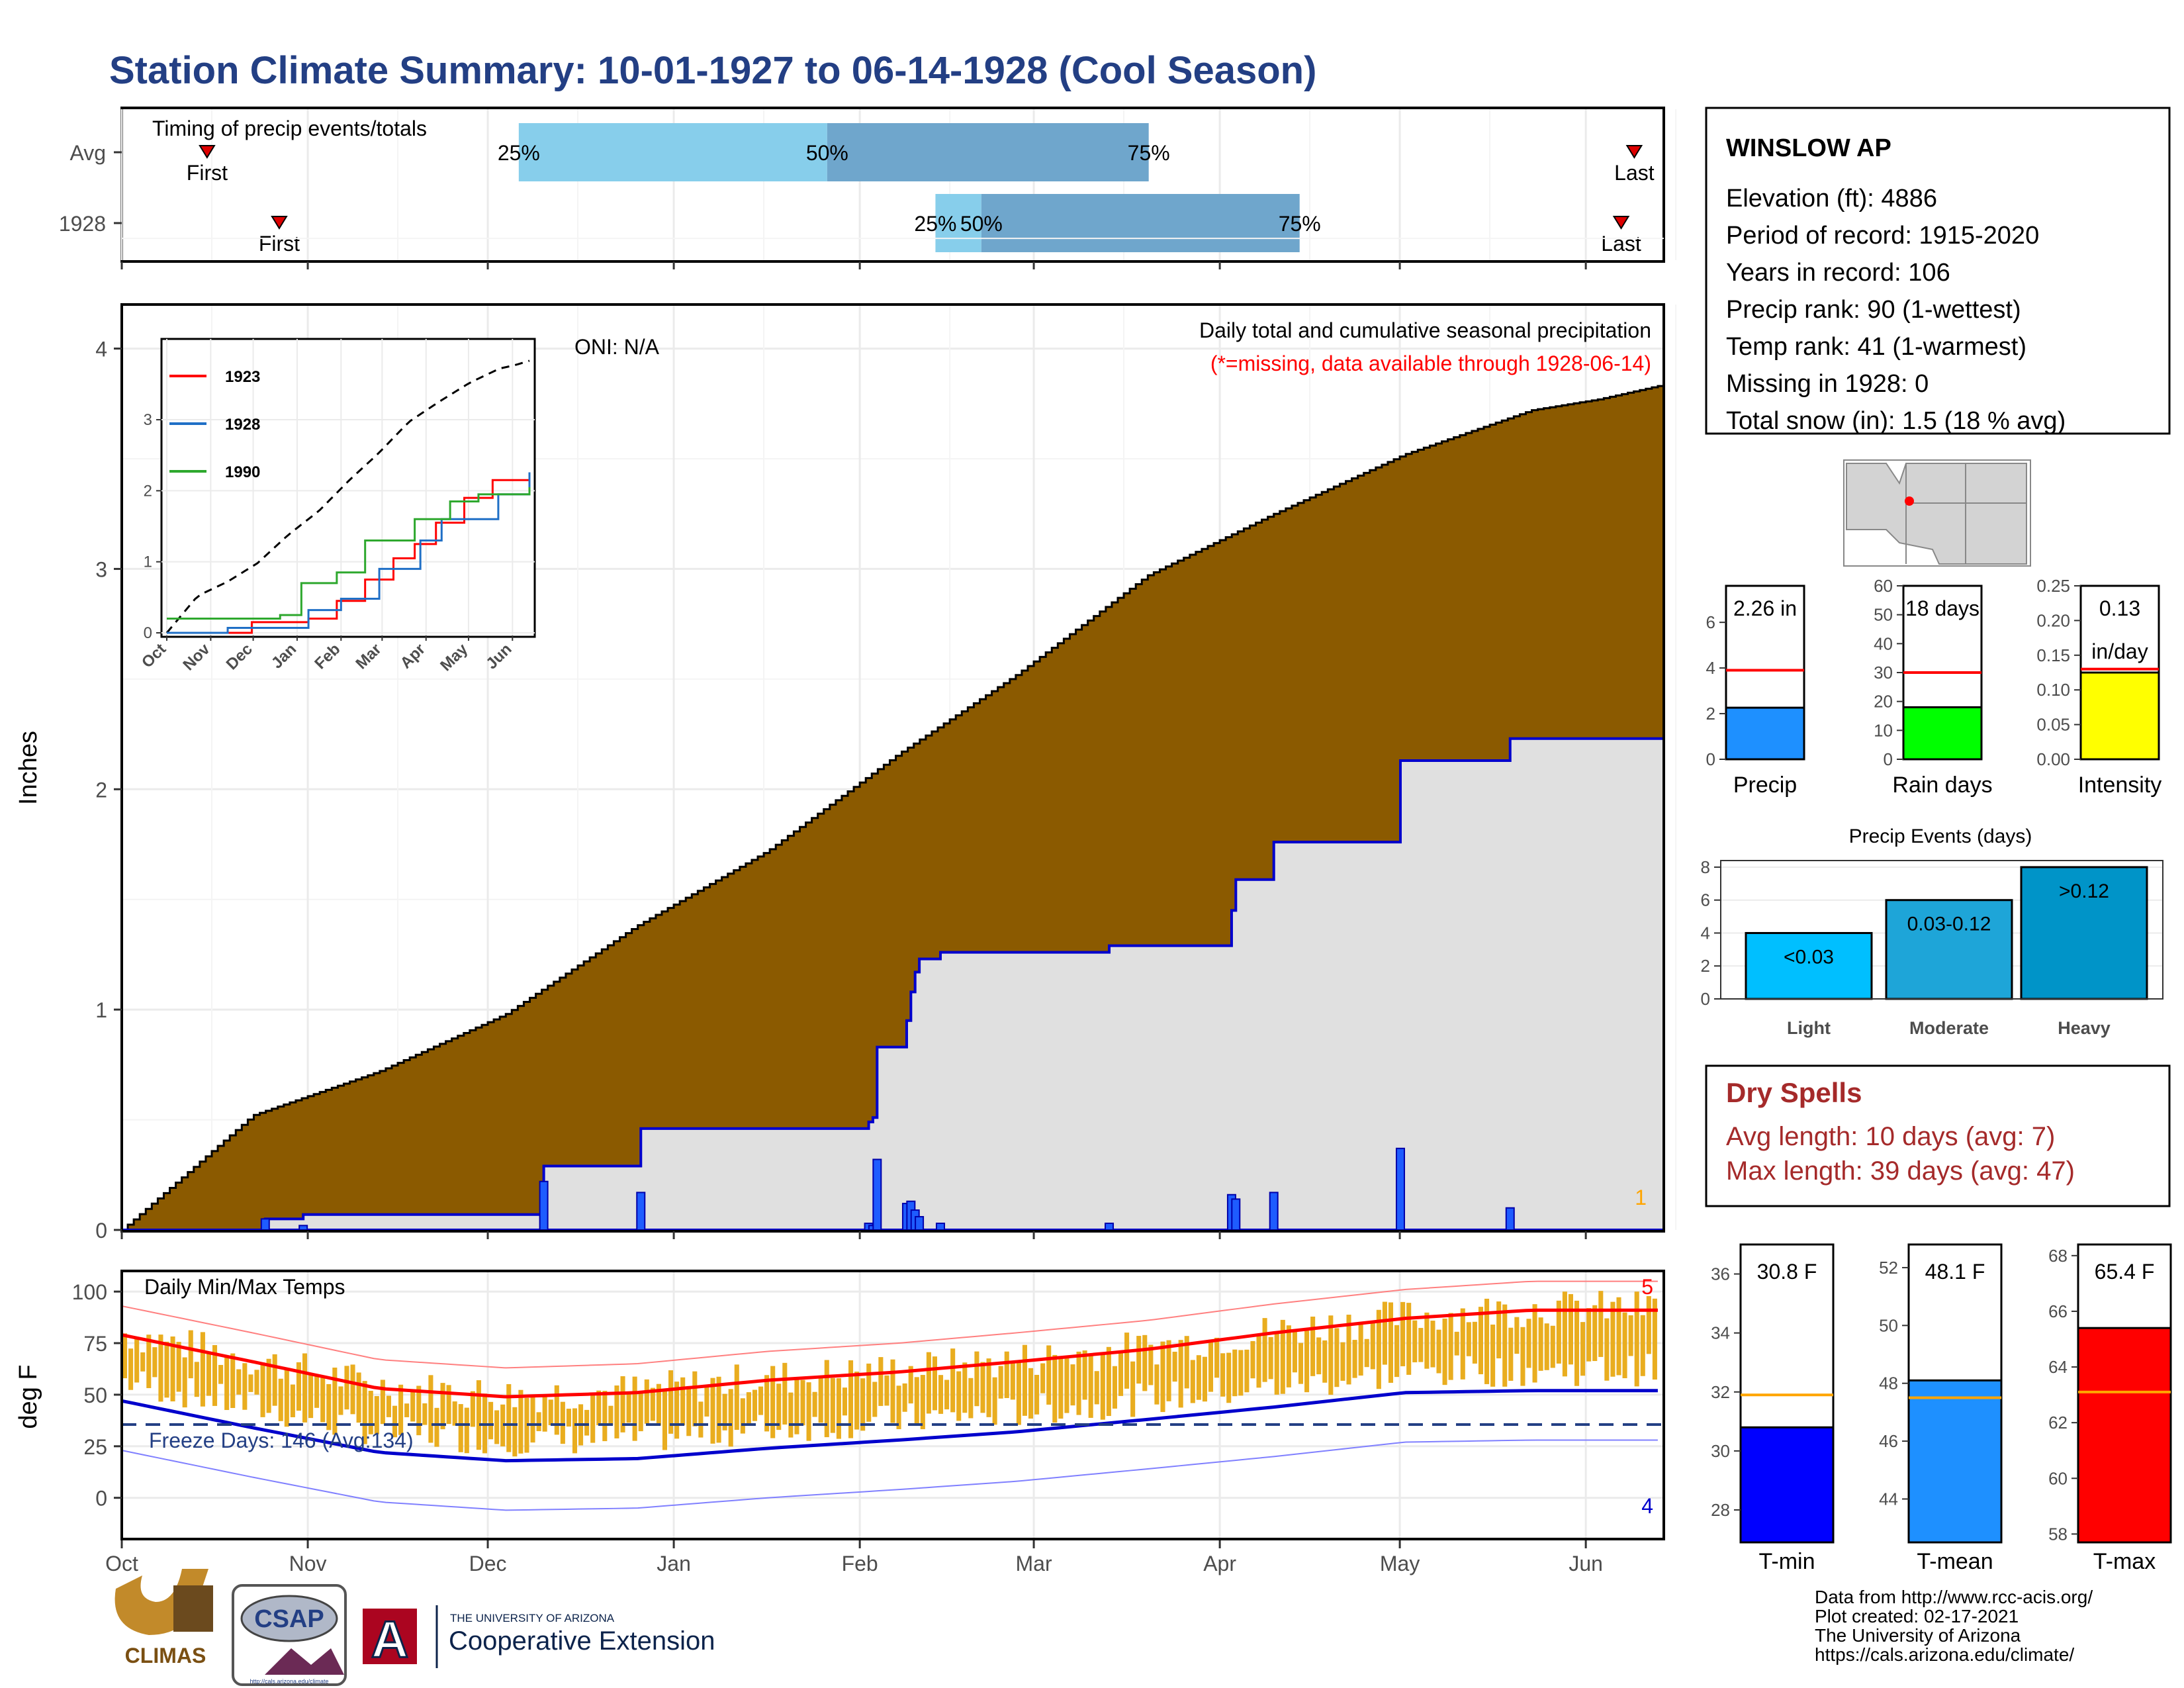 The image size is (2184, 1688). Describe the element at coordinates (2058, 1534) in the screenshot. I see `temp-summary-tick-label: 58` at that location.